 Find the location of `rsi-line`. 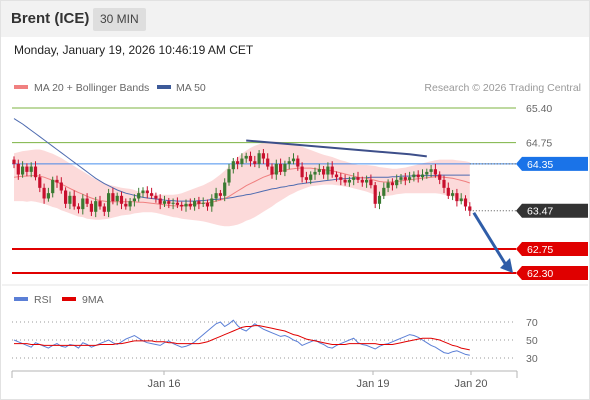

rsi-line is located at coordinates (241, 337).